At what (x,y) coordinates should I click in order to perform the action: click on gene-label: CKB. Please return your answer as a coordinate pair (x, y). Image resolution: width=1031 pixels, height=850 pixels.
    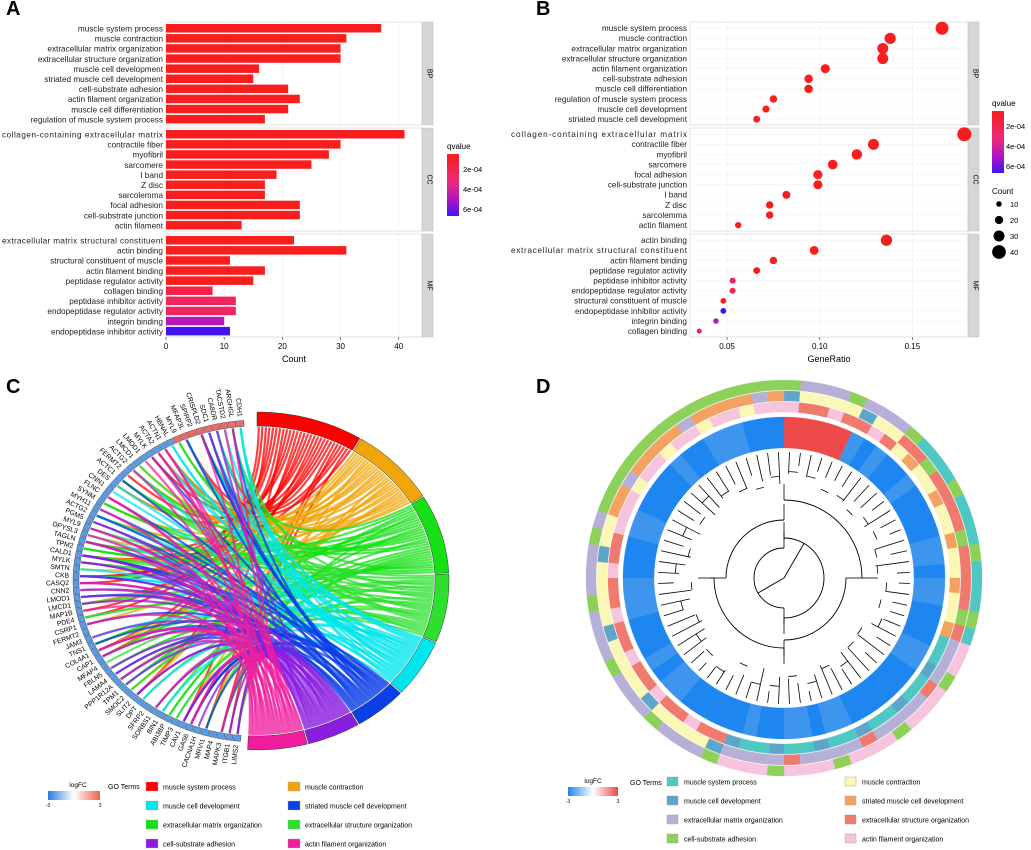
    Looking at the image, I should click on (62, 575).